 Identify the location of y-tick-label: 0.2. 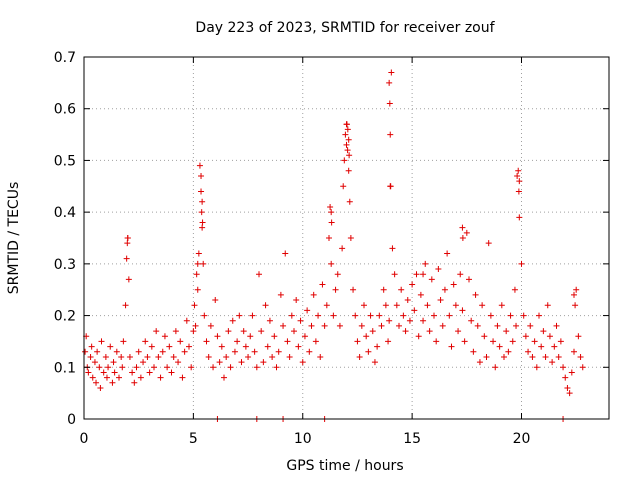
(65, 317).